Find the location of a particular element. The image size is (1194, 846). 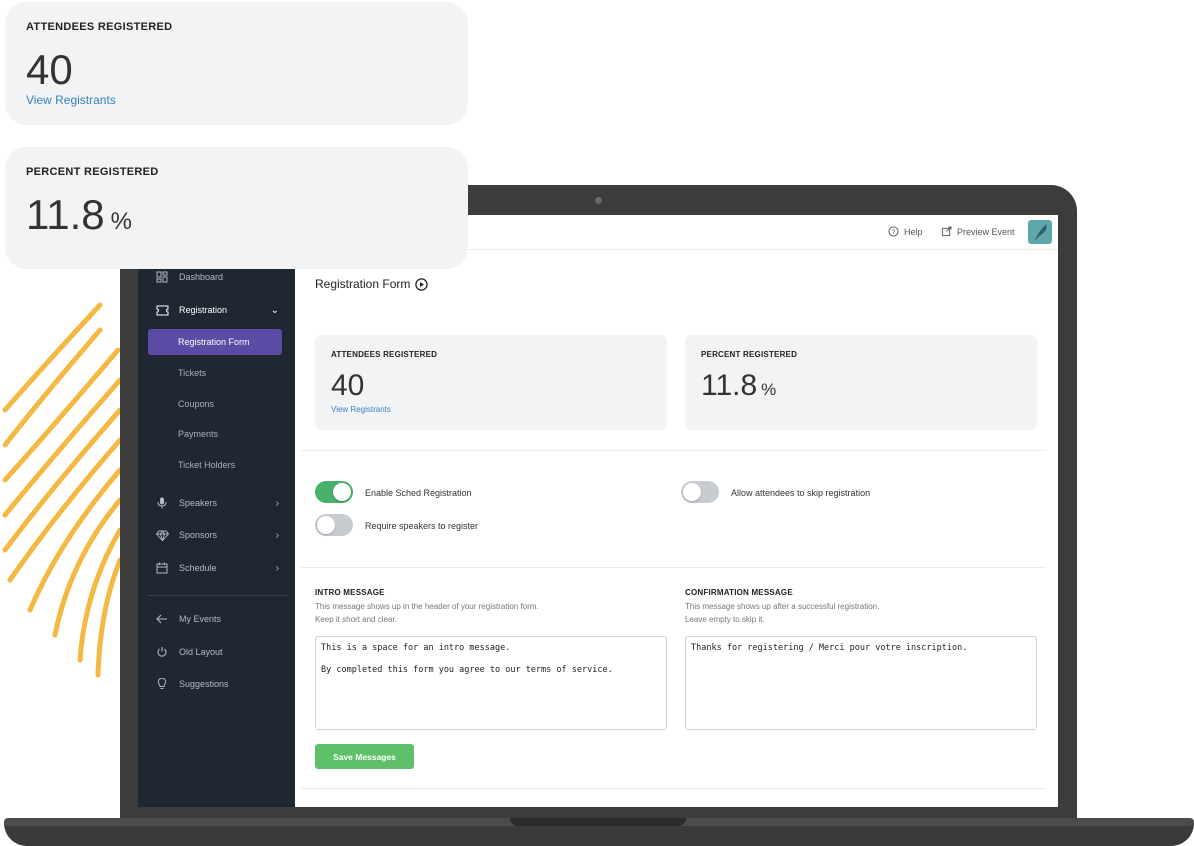

sidebar-item-sponsors: Sponsors › is located at coordinates (216, 535).